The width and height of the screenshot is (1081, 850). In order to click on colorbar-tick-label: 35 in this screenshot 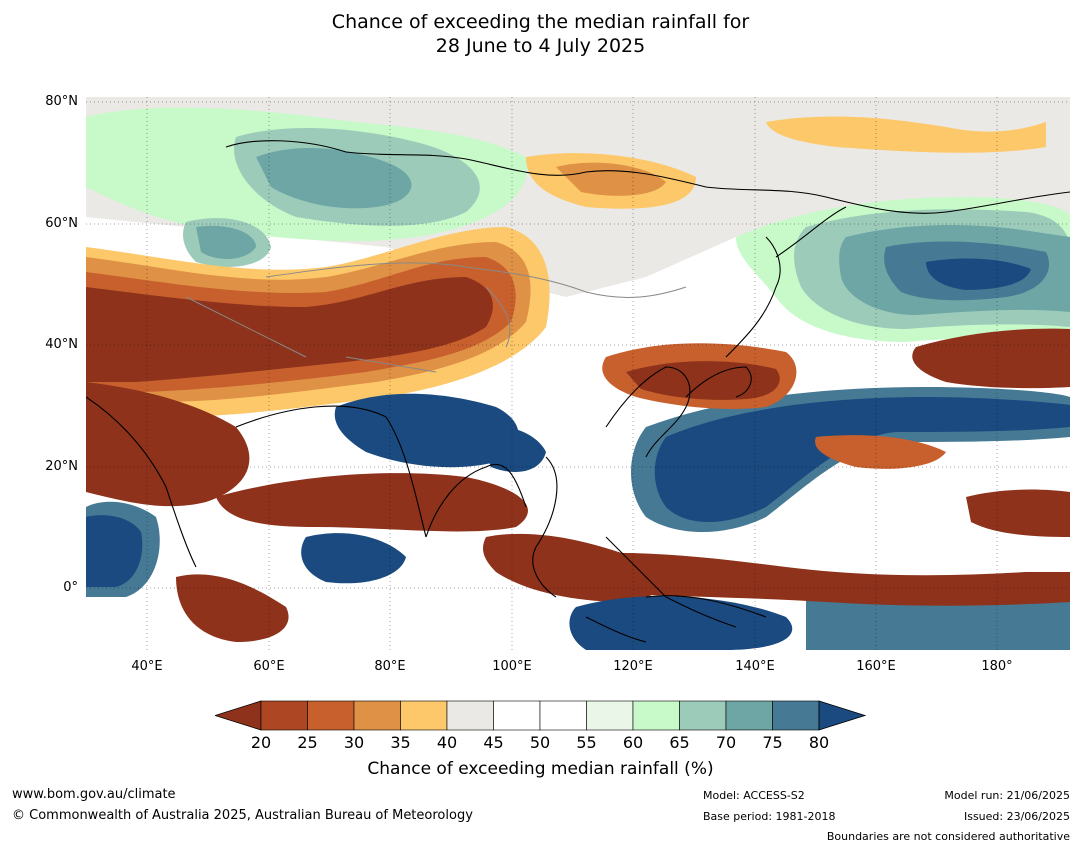, I will do `click(400, 742)`.